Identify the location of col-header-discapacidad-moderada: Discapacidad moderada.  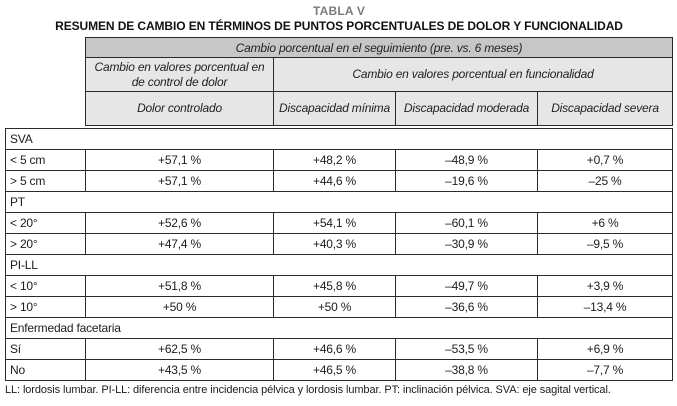
(466, 108).